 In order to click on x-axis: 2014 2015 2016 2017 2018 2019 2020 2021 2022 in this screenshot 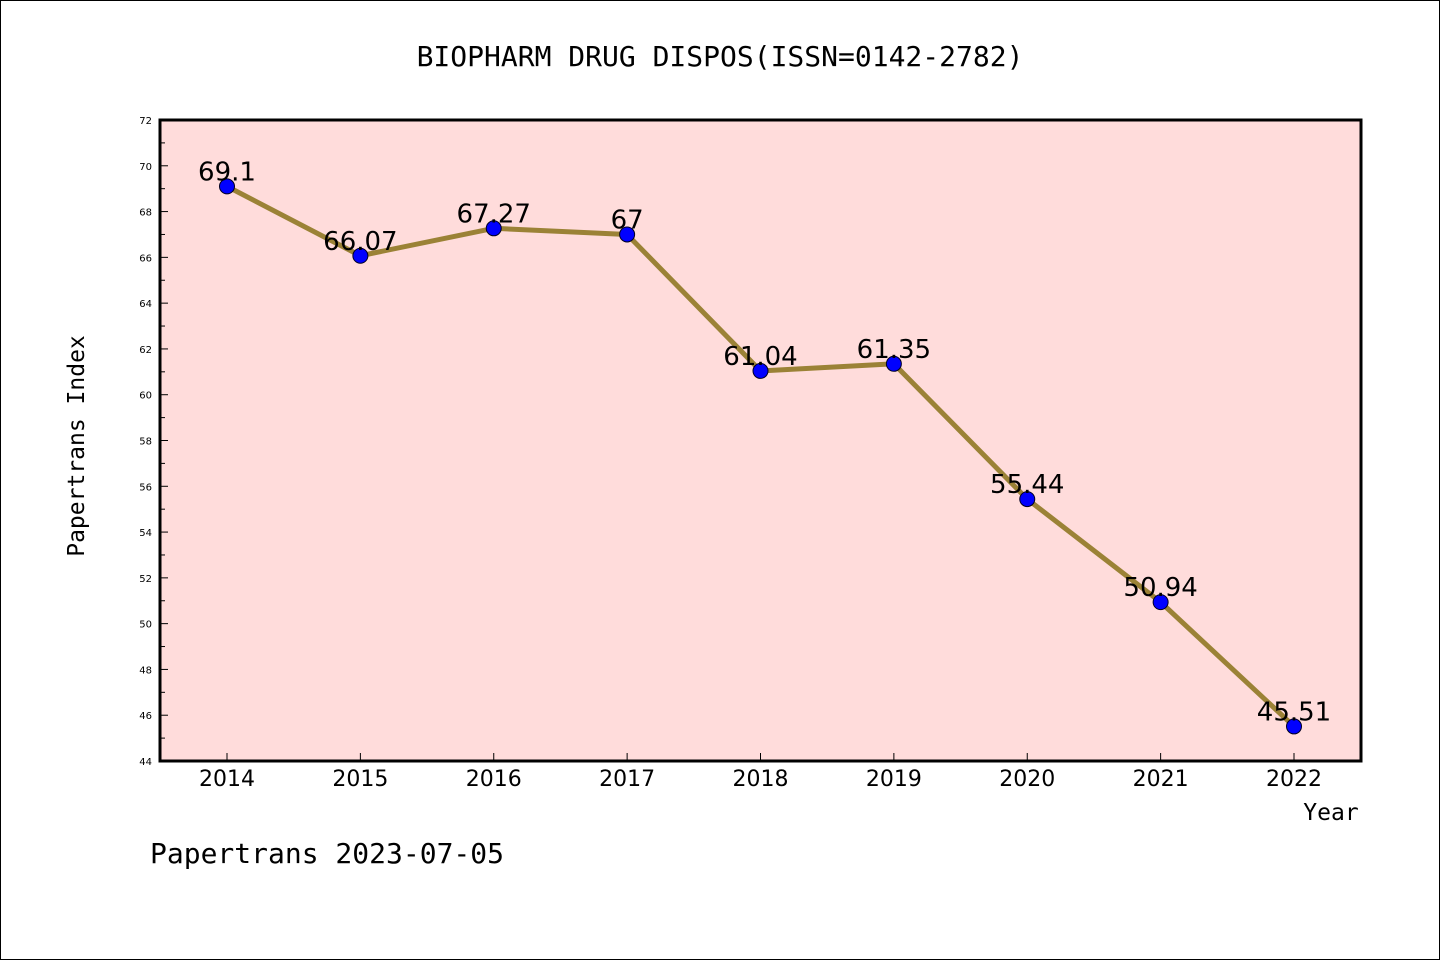, I will do `click(760, 772)`.